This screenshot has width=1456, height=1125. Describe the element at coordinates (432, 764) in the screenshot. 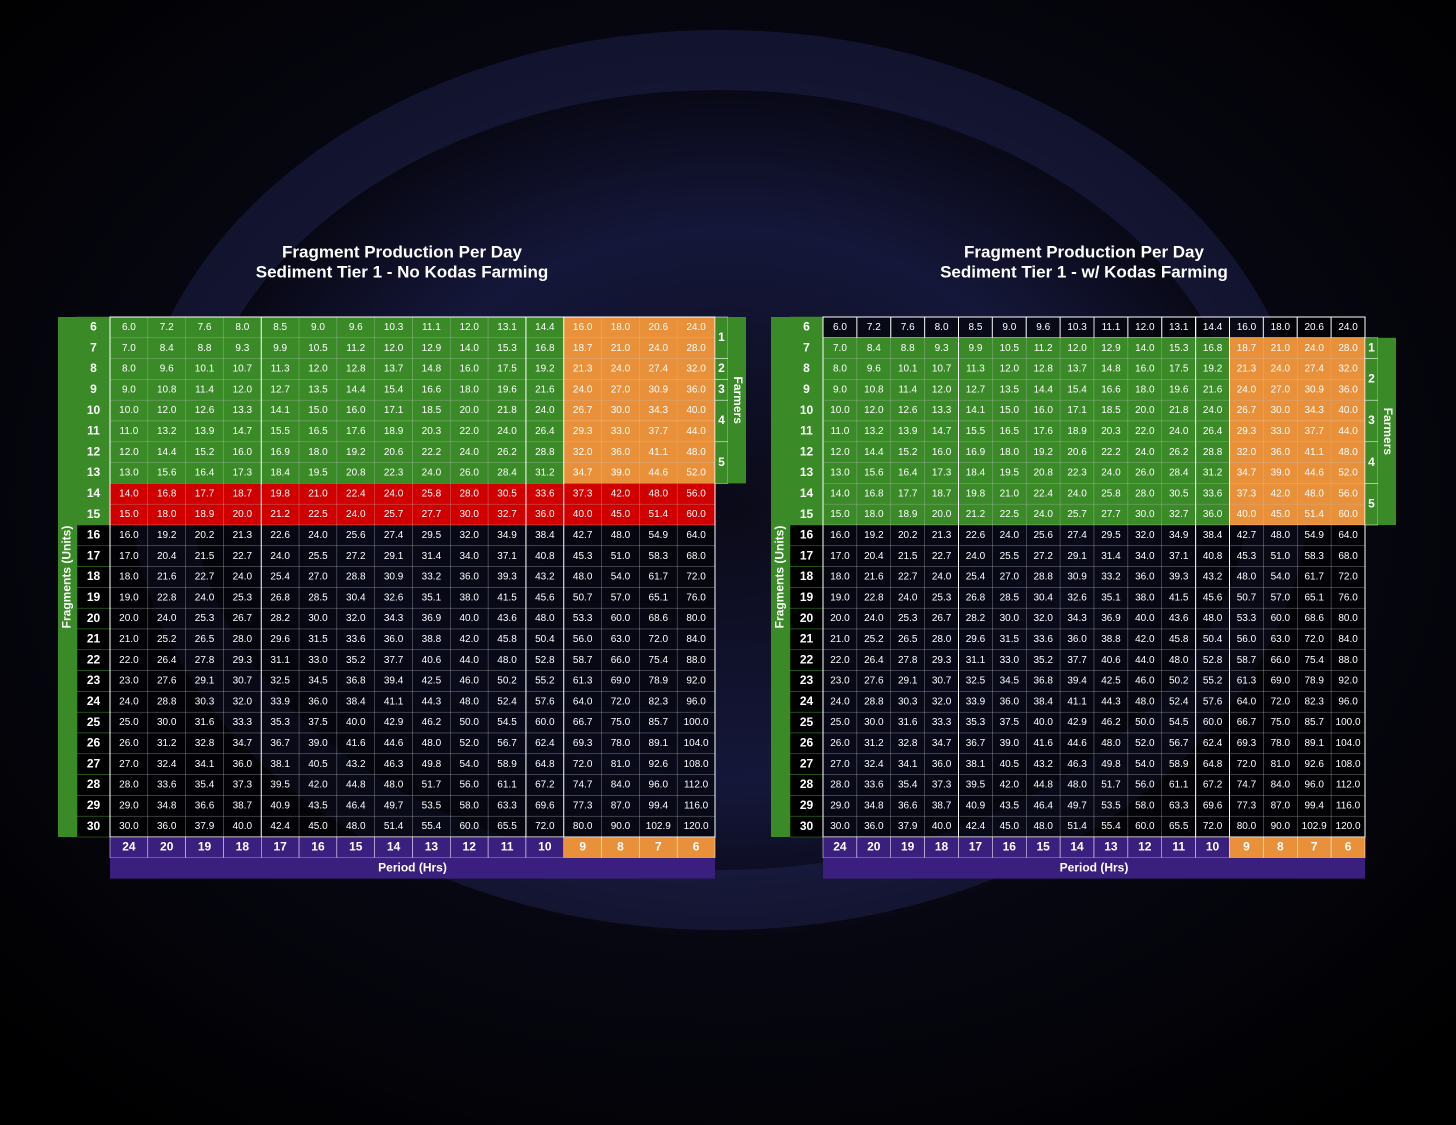

I see `cell-value: 49.8` at that location.